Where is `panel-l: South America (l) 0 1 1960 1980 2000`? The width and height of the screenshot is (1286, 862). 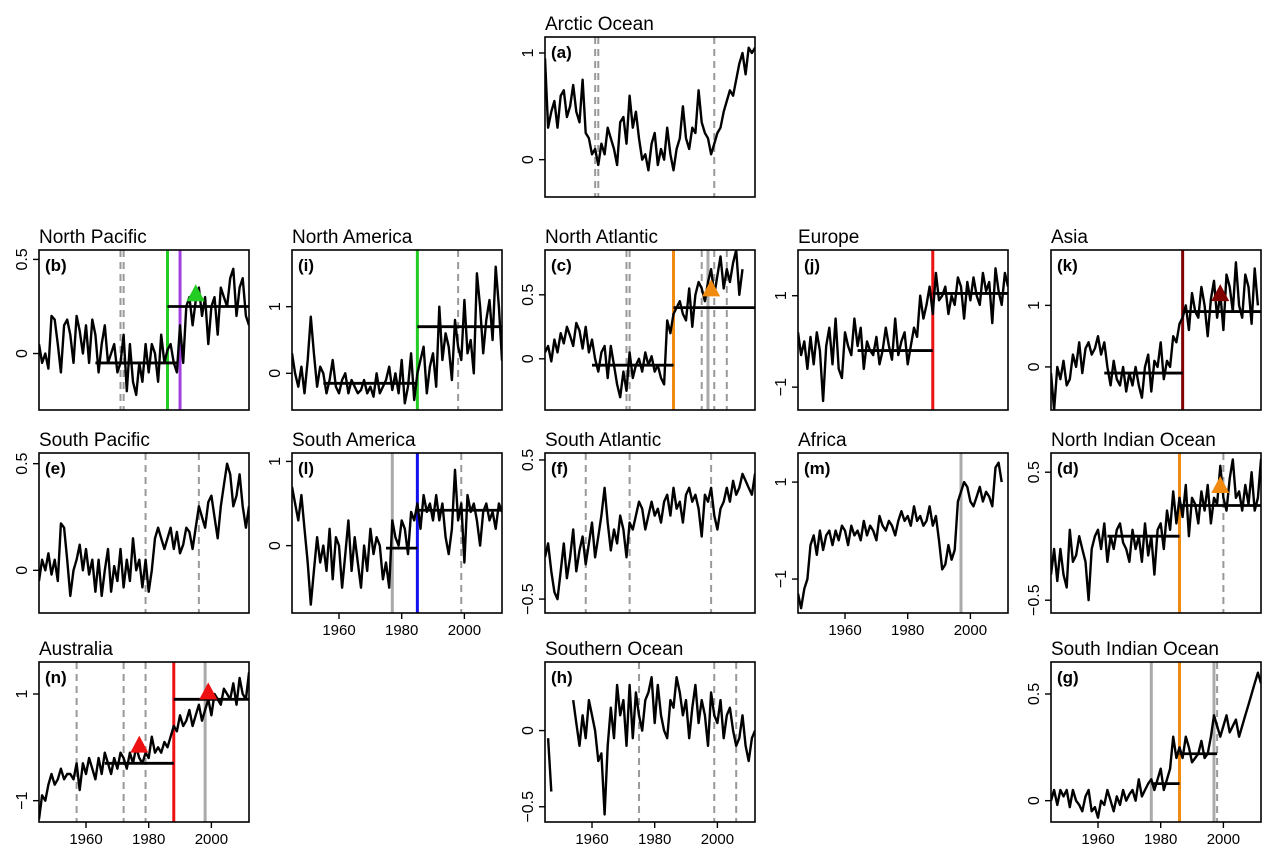 panel-l: South America (l) 0 1 1960 1980 2000 is located at coordinates (385, 534).